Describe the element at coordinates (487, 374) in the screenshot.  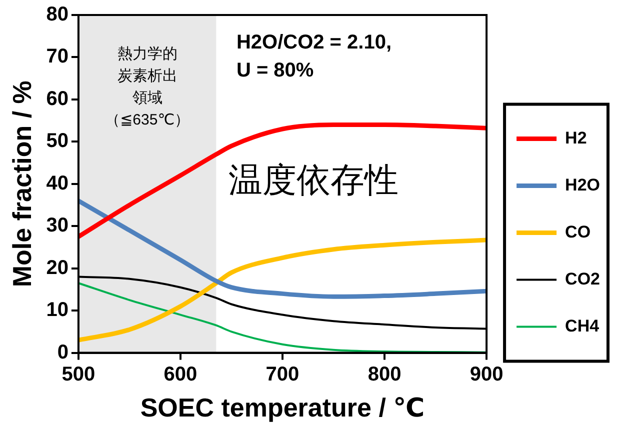
I see `x-tick-label: 900` at that location.